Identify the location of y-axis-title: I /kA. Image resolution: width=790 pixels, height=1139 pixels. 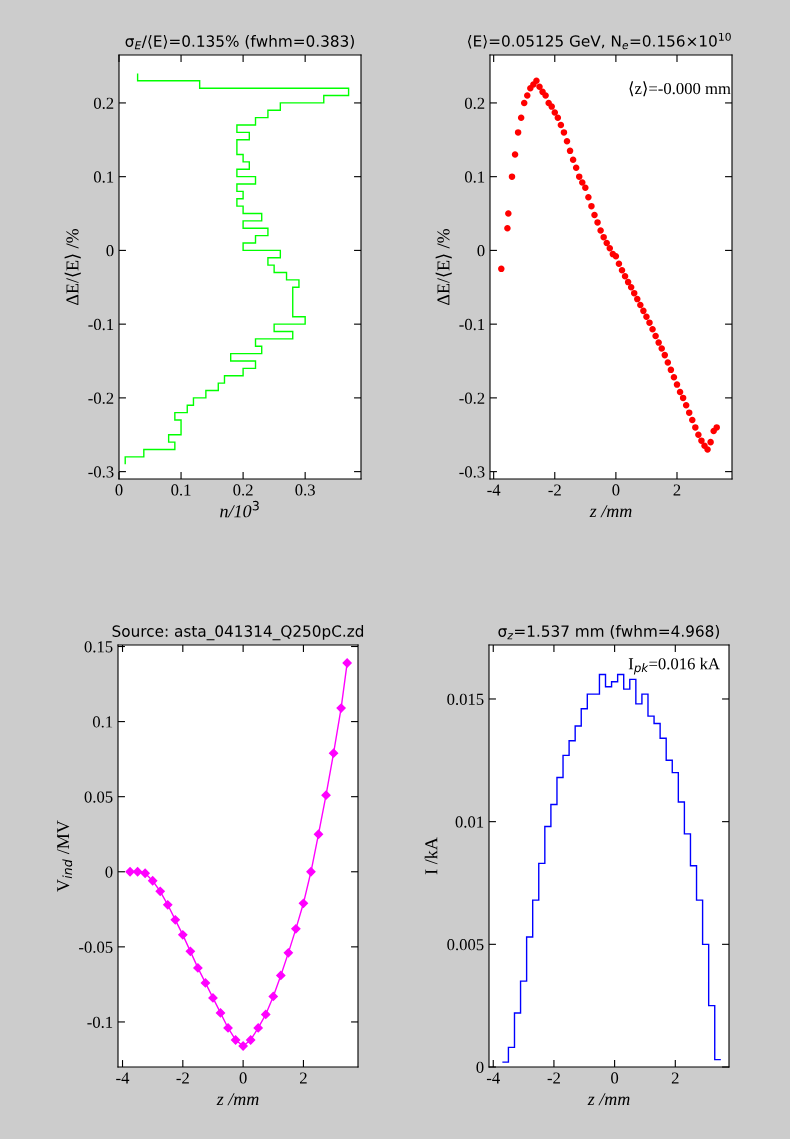
(431, 856).